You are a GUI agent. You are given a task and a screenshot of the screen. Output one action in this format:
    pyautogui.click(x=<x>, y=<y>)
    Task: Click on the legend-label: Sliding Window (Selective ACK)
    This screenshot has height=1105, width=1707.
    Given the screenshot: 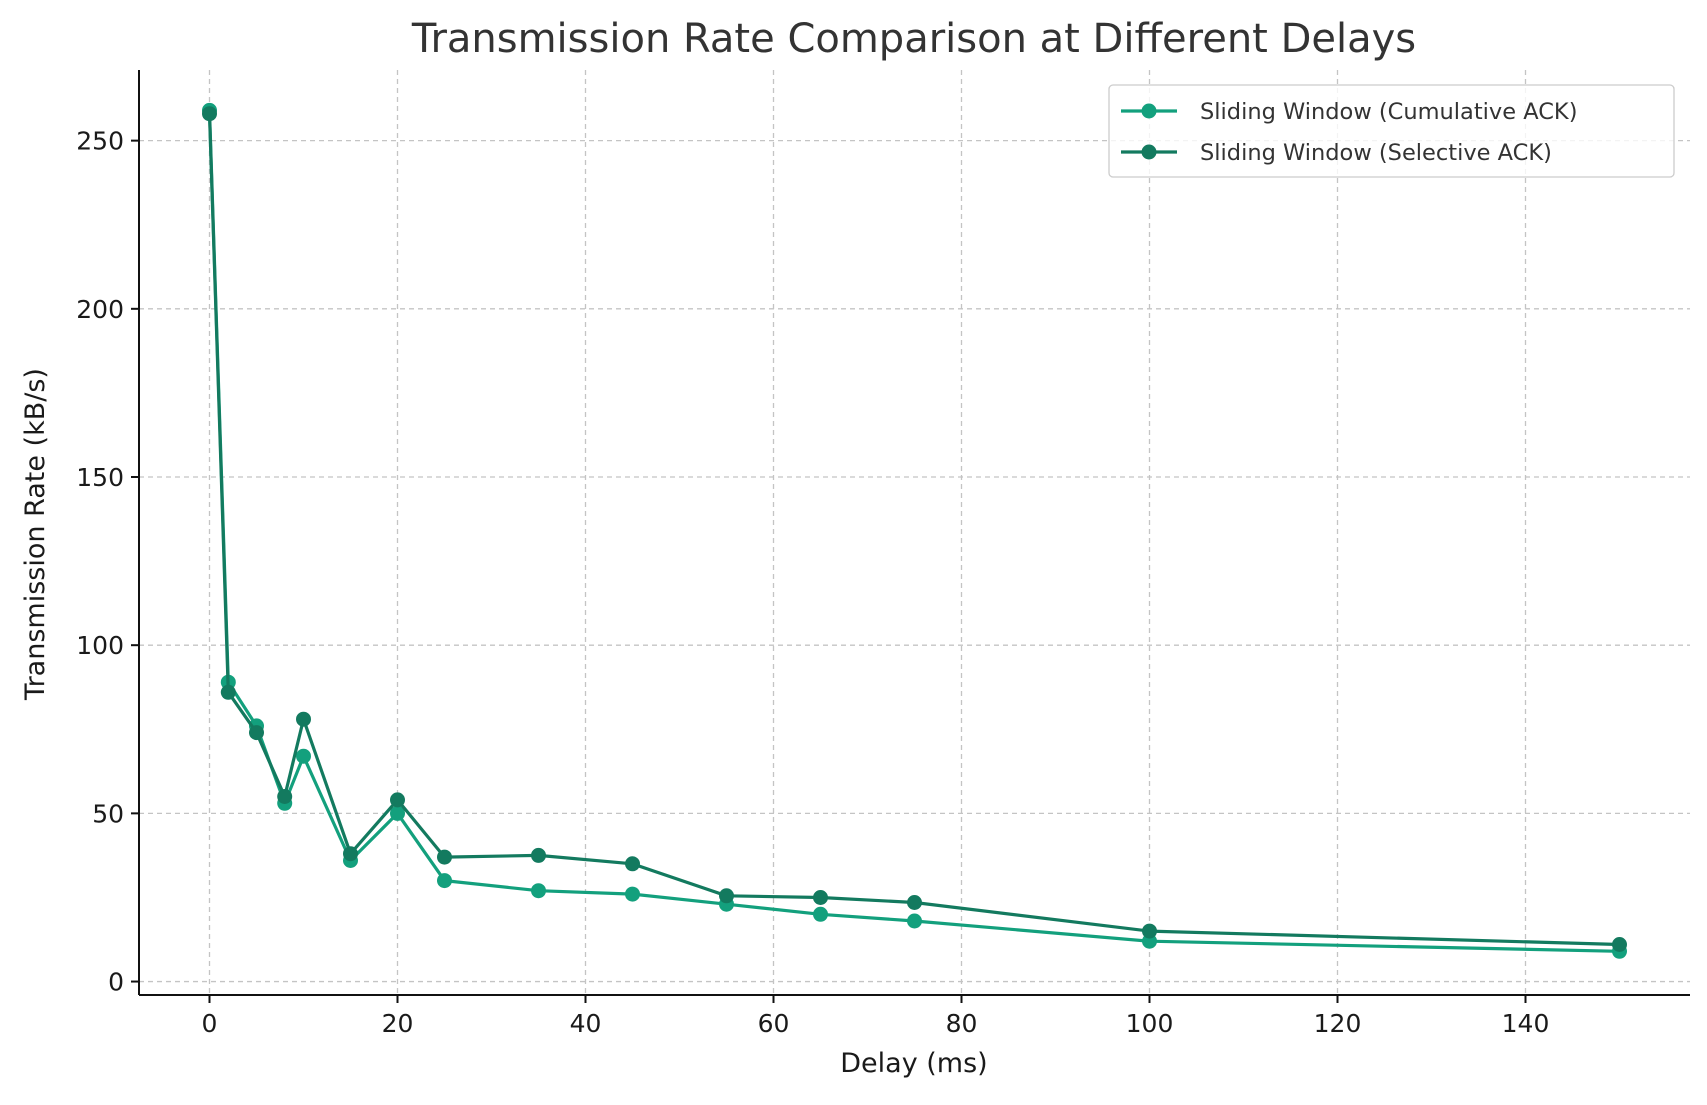 What is the action you would take?
    pyautogui.click(x=1376, y=153)
    